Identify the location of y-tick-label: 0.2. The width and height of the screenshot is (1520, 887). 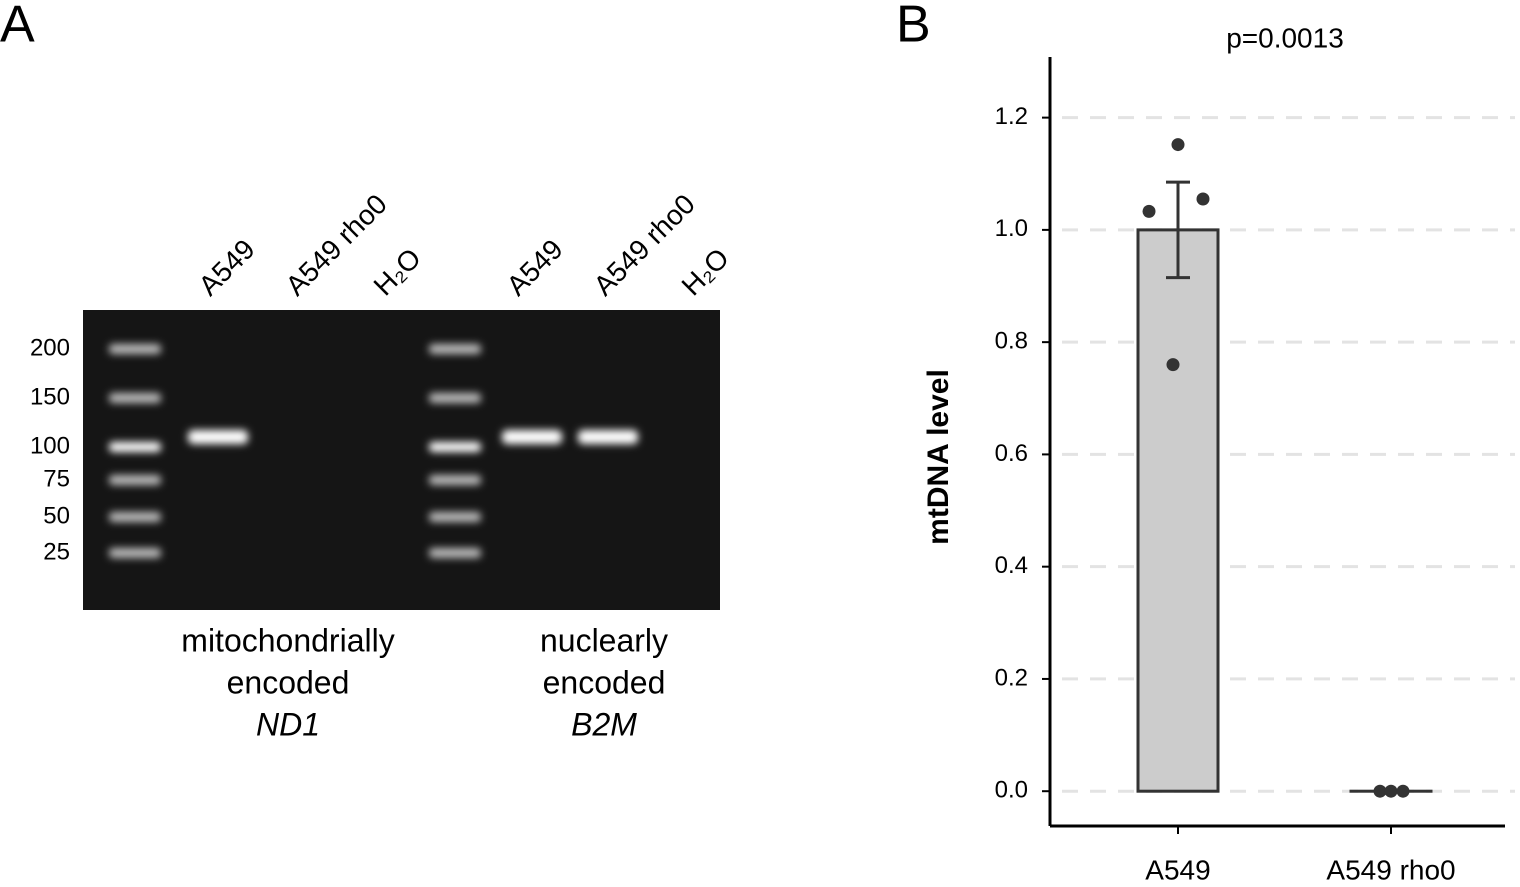
(1011, 677).